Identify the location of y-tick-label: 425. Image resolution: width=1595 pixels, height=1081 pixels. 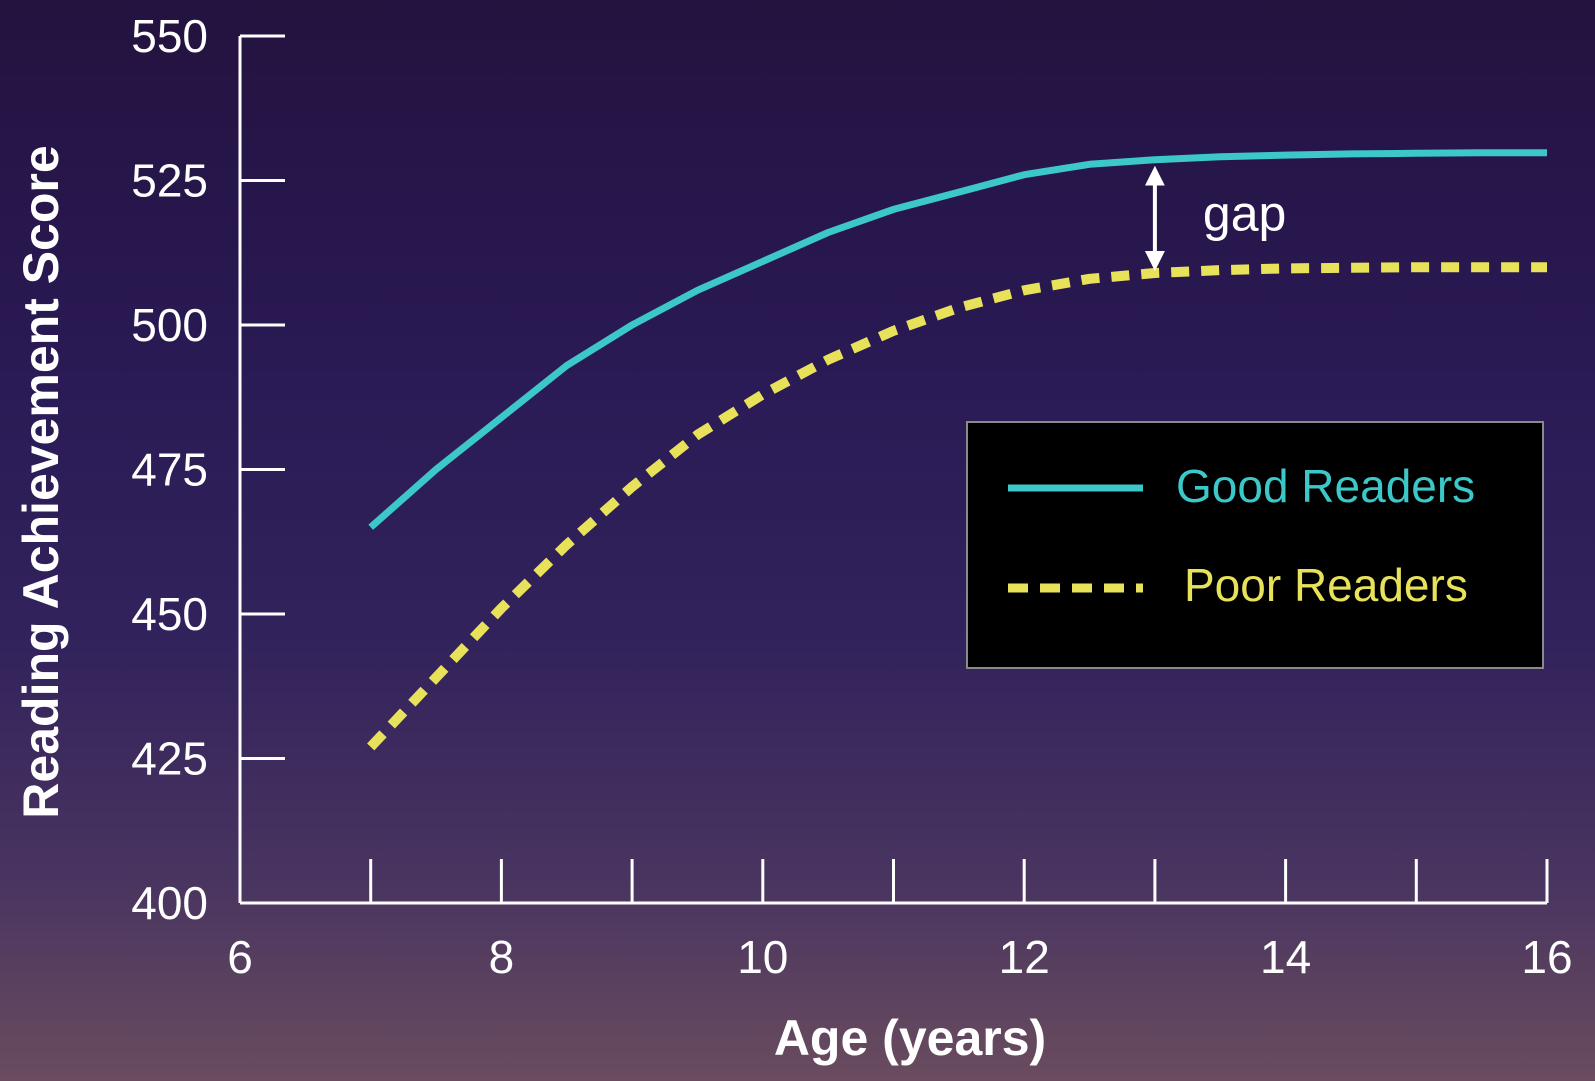
(169, 759).